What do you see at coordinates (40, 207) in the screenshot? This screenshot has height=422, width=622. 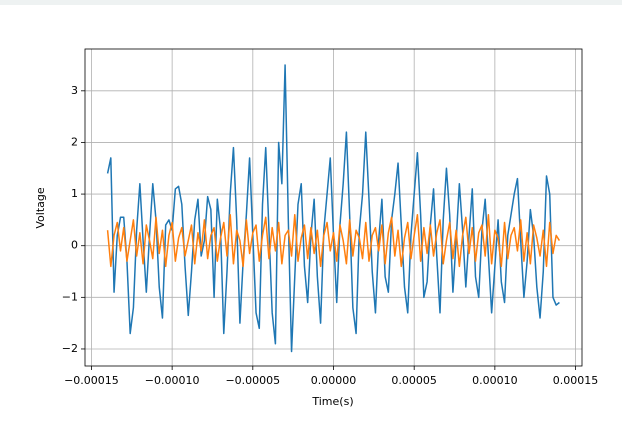 I see `y-axis-label: Voltage` at bounding box center [40, 207].